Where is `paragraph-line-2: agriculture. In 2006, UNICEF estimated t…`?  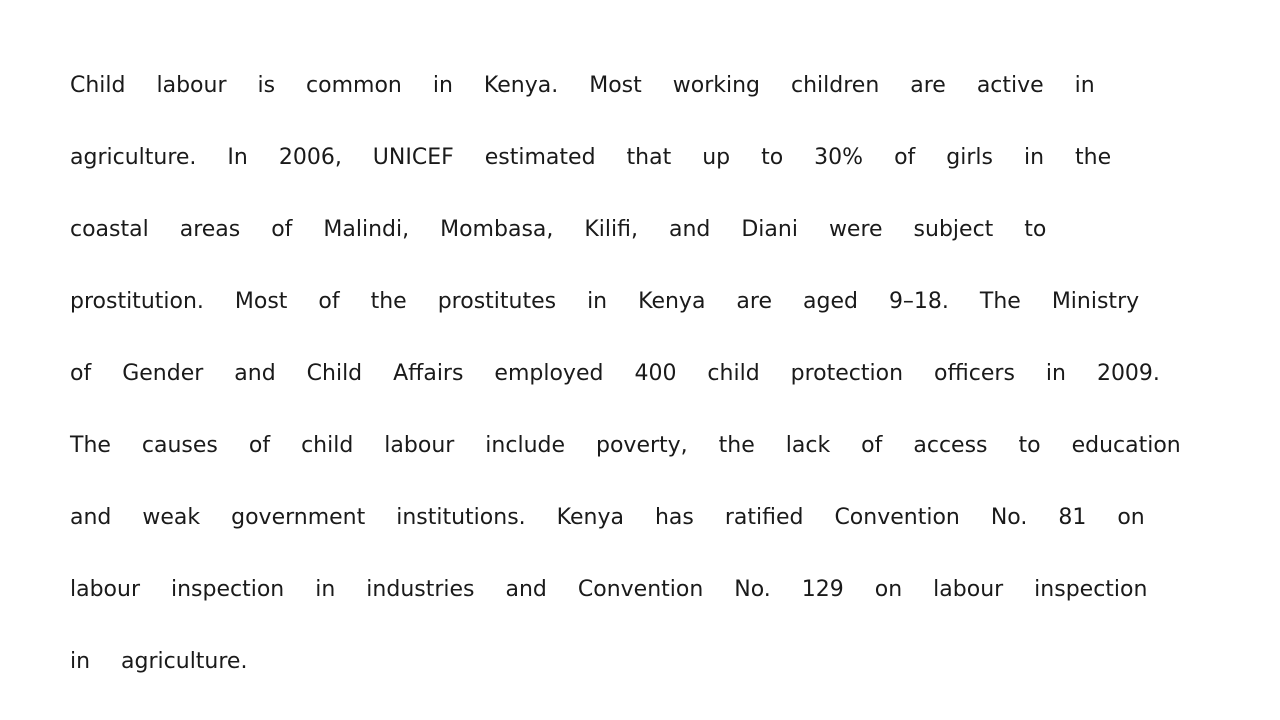 paragraph-line-2: agriculture. In 2006, UNICEF estimated t… is located at coordinates (591, 157).